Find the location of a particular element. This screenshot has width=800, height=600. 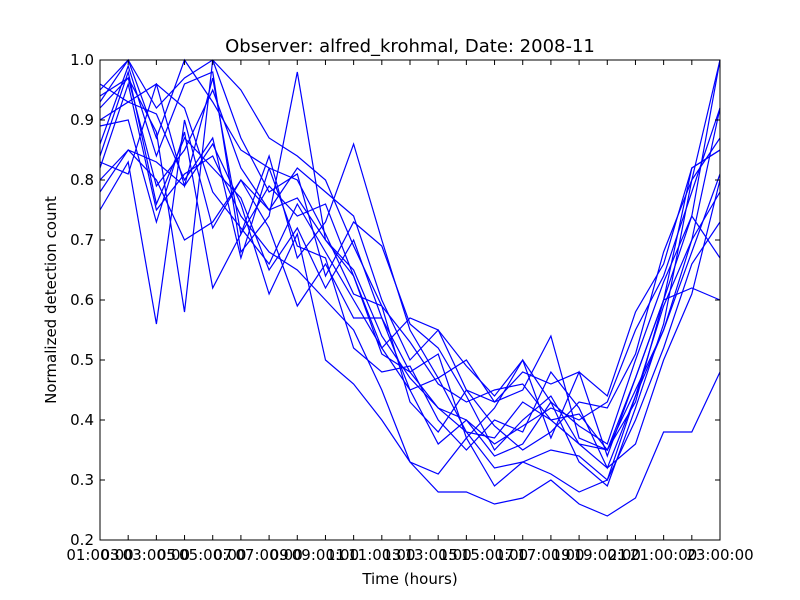

x-tick-label-overlap: 15 is located at coordinates (448, 555).